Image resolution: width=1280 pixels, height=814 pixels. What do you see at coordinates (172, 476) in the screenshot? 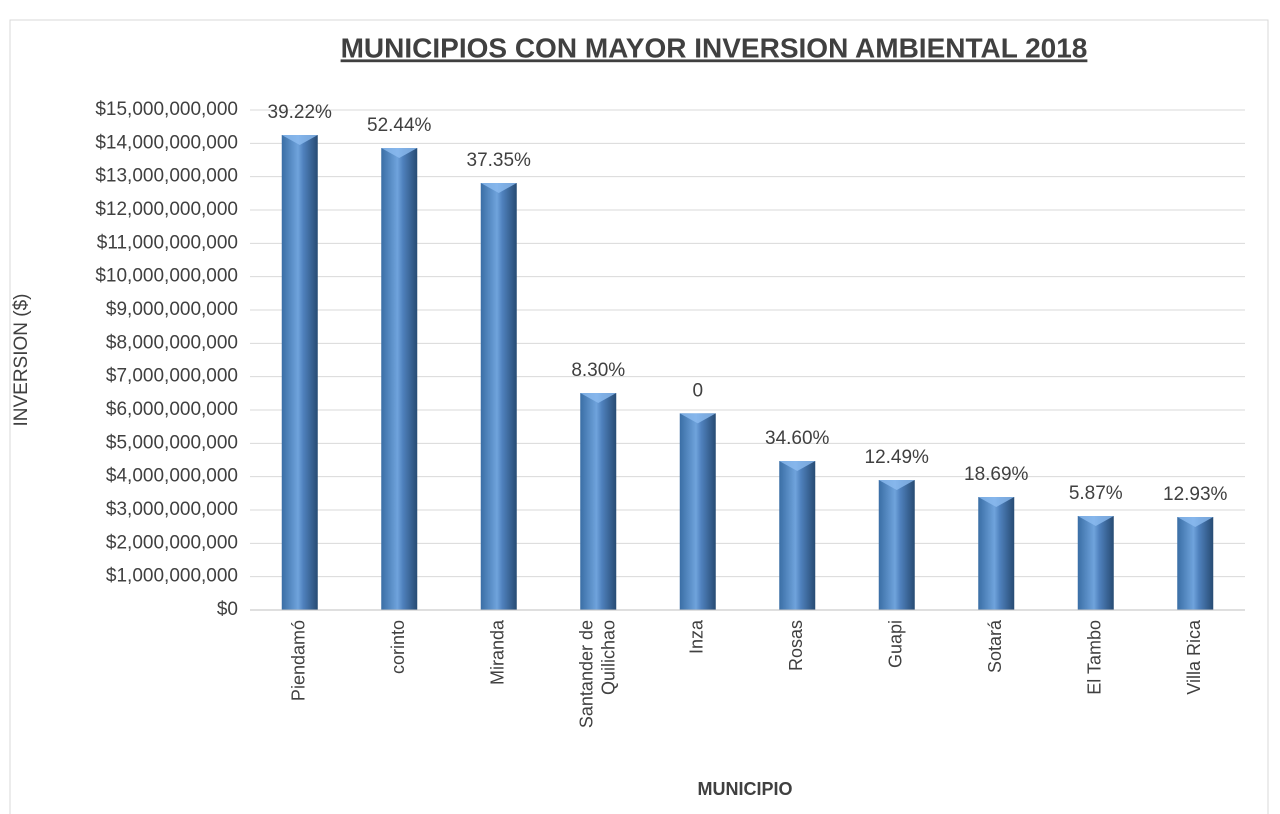
I see `y-tick-label: $4,000,000,000` at bounding box center [172, 476].